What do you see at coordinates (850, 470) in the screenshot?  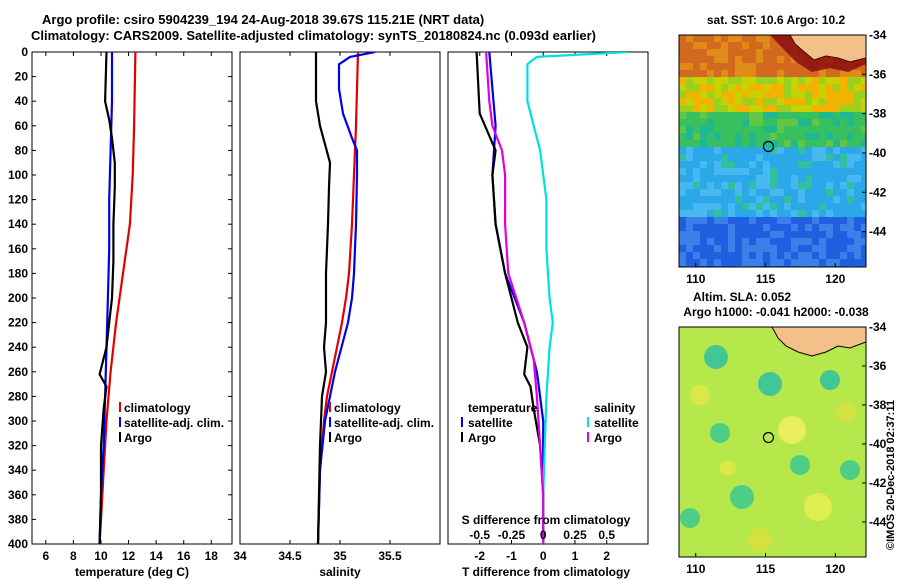 I see `sla-blob` at bounding box center [850, 470].